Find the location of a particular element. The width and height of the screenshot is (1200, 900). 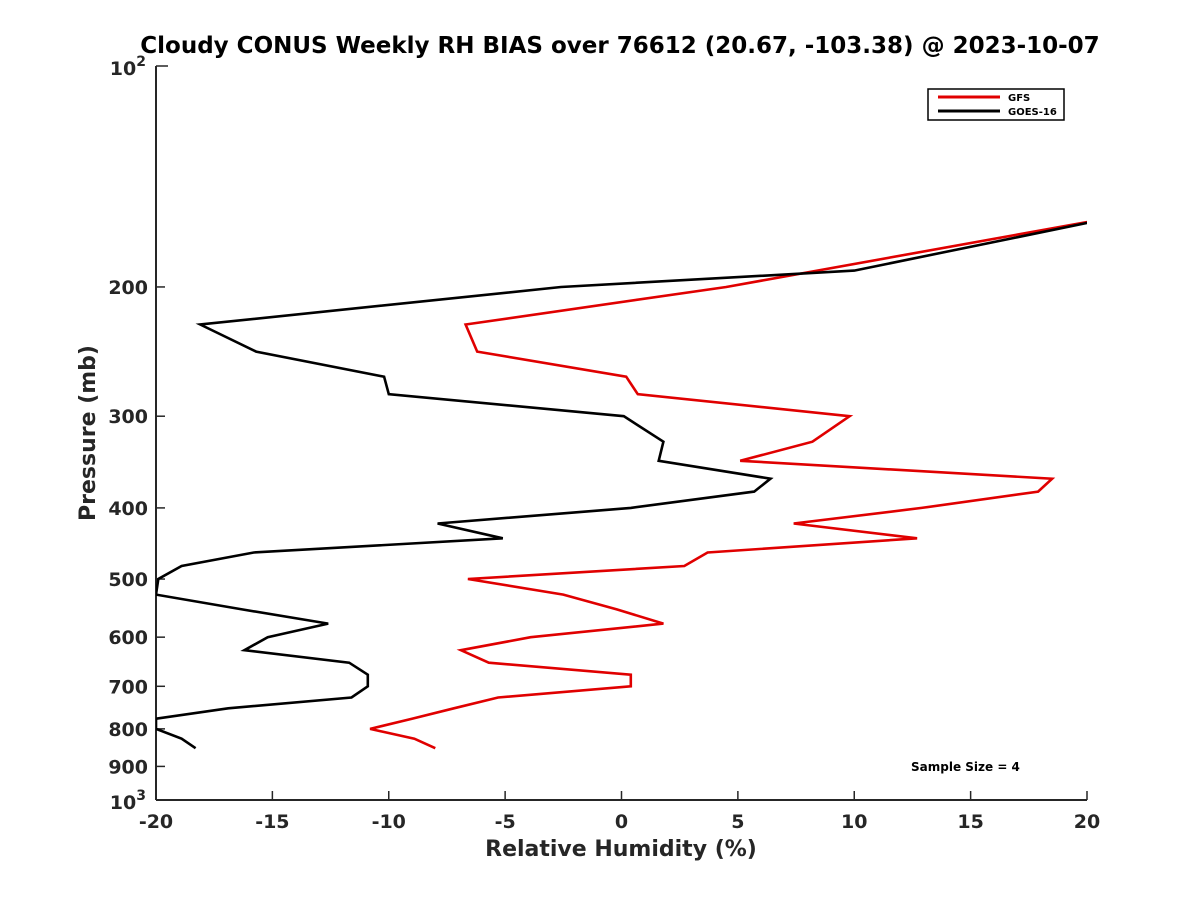

y-tick-label: 400 is located at coordinates (128, 509).